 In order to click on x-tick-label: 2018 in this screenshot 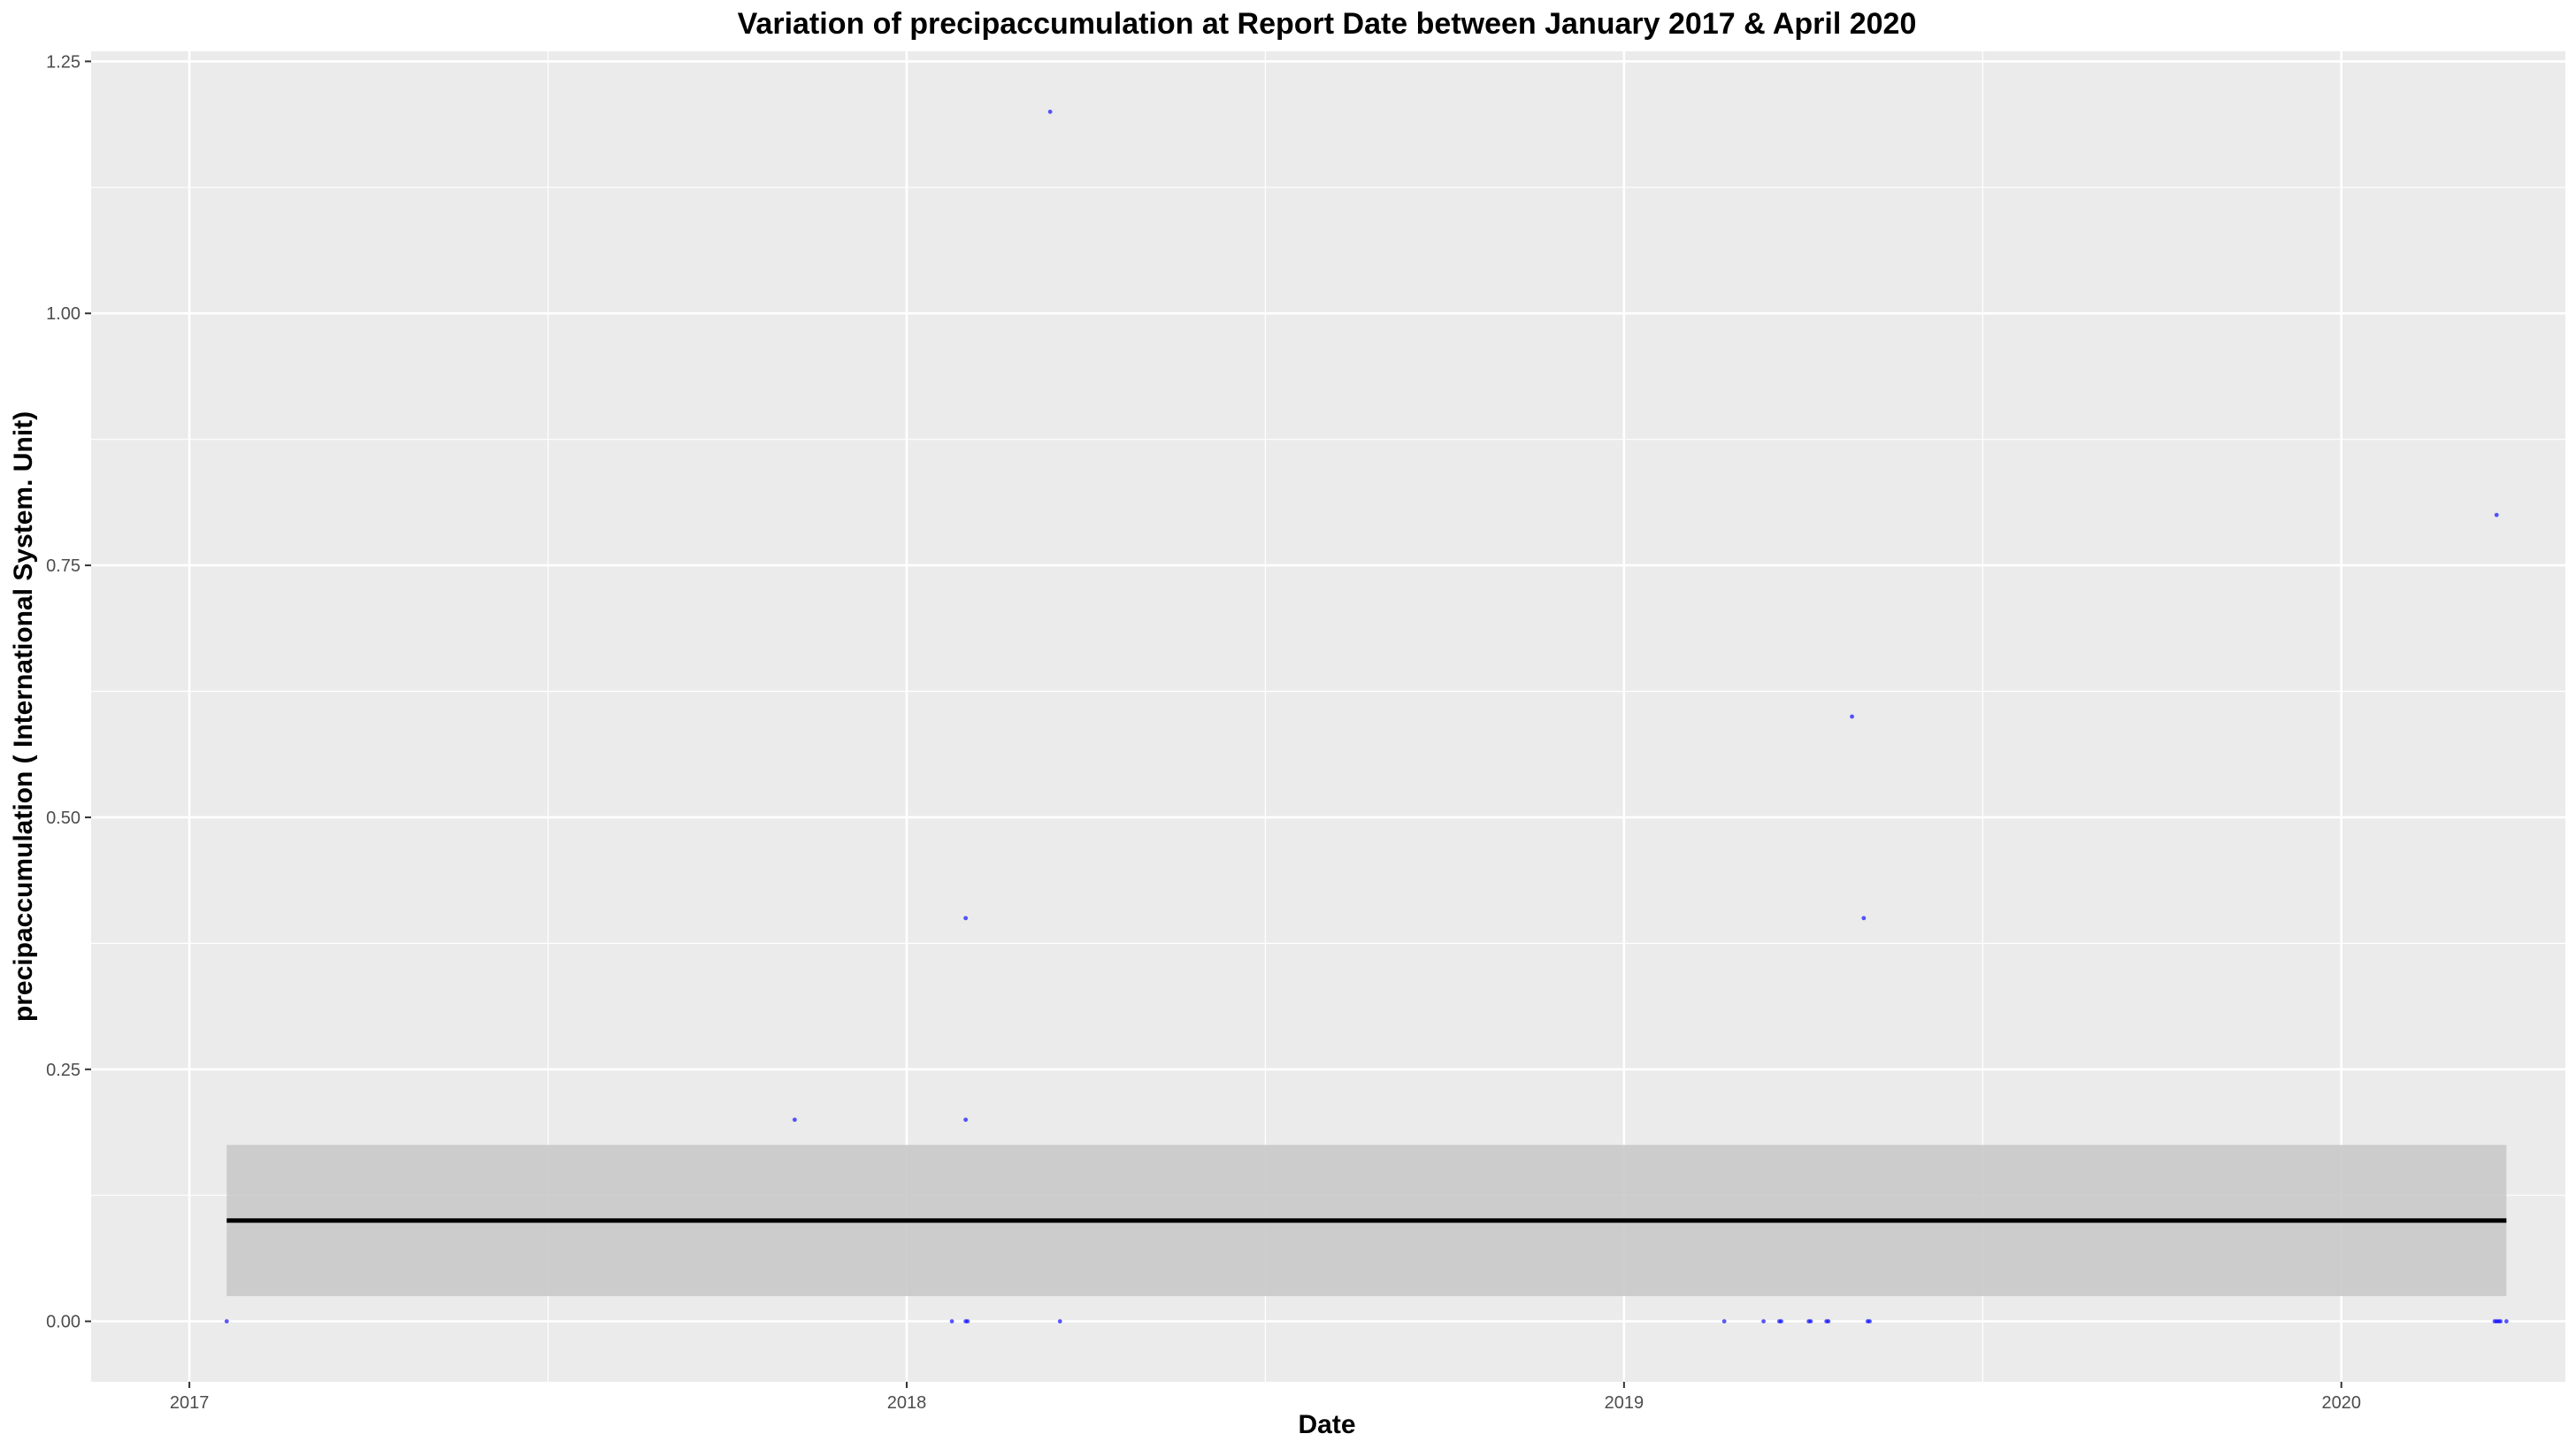, I will do `click(907, 1403)`.